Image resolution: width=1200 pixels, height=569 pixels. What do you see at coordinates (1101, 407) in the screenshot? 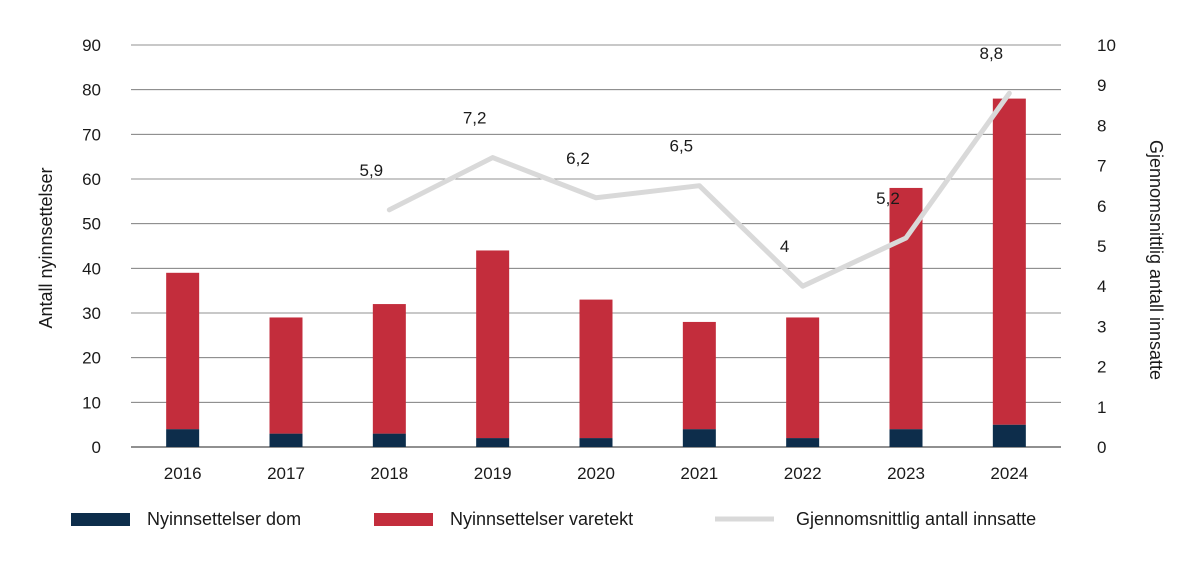
I see `y-tick-label-right: 1` at bounding box center [1101, 407].